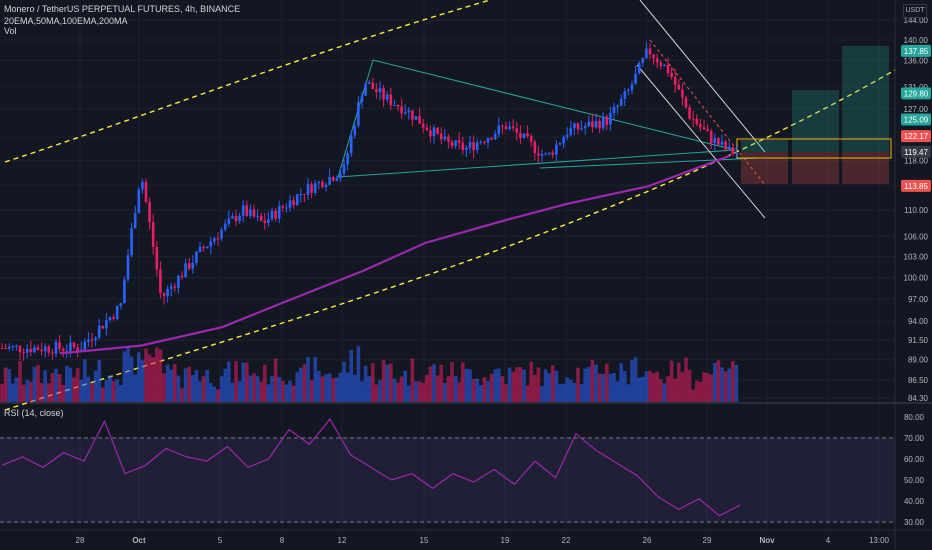 The height and width of the screenshot is (550, 932). Describe the element at coordinates (916, 136) in the screenshot. I see `price-label-3: 122.17` at that location.